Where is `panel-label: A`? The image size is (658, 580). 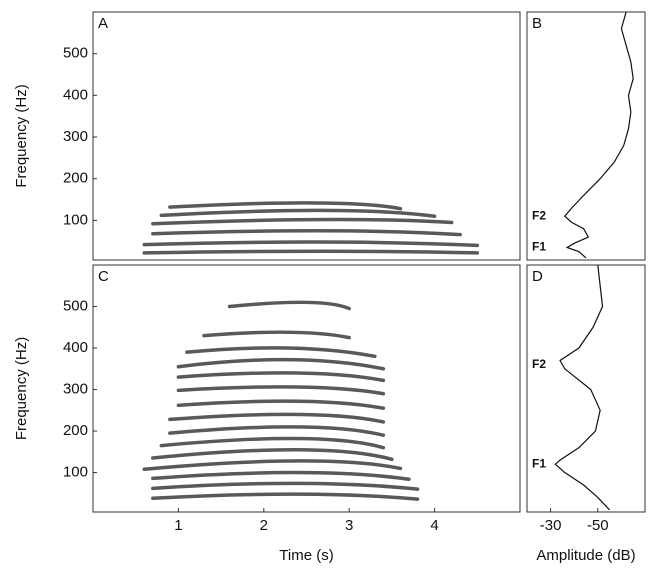 panel-label: A is located at coordinates (103, 23).